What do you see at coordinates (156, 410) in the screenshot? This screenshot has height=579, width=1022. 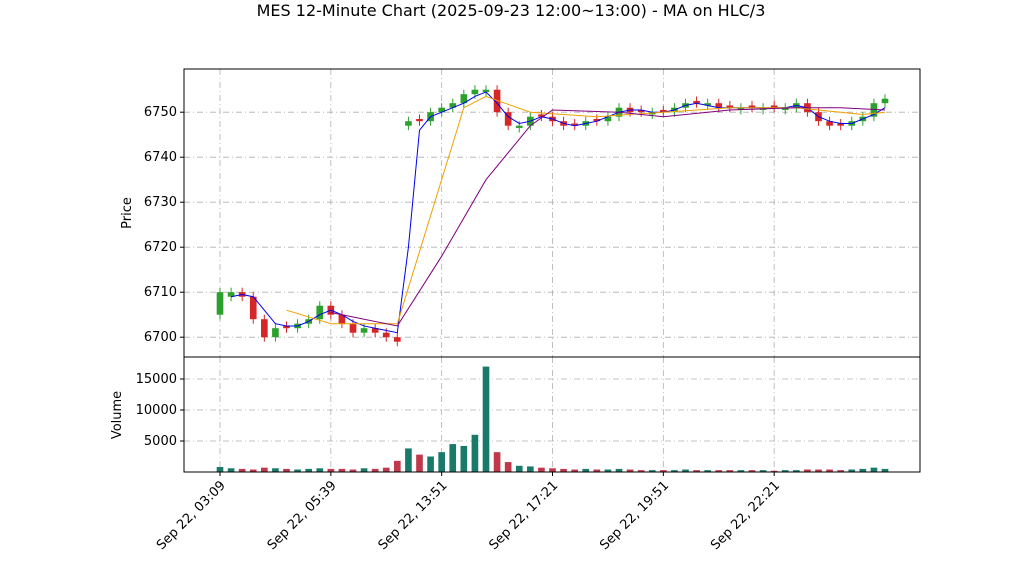 I see `volume-tick-label: 10000` at bounding box center [156, 410].